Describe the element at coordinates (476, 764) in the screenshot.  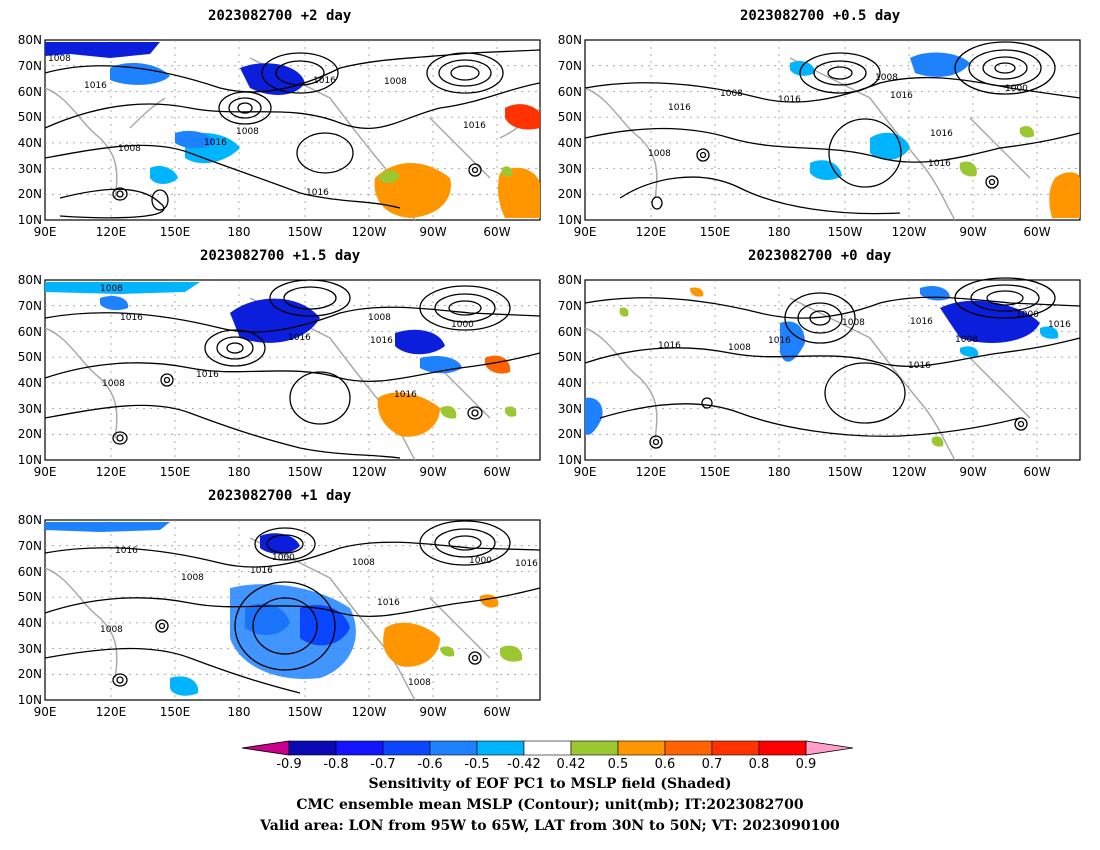
I see `colorbar-tick-label: -0.5` at that location.